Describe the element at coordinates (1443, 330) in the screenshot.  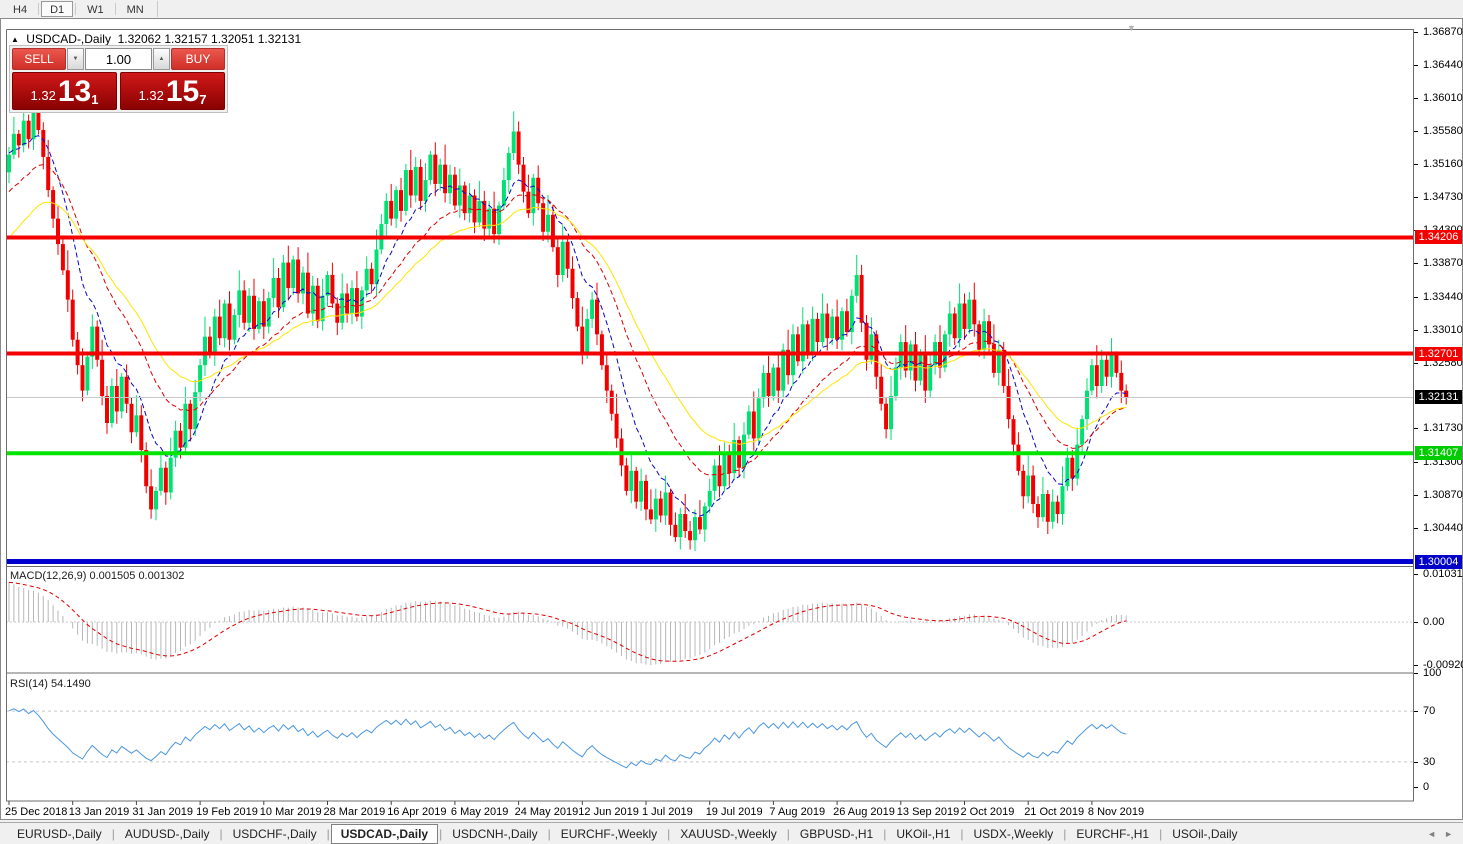
I see `price-axis-label: 1.33010` at that location.